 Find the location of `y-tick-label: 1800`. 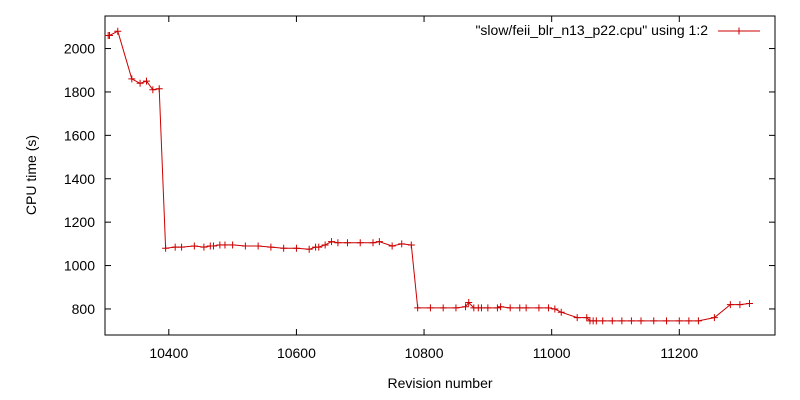

y-tick-label: 1800 is located at coordinates (79, 92).